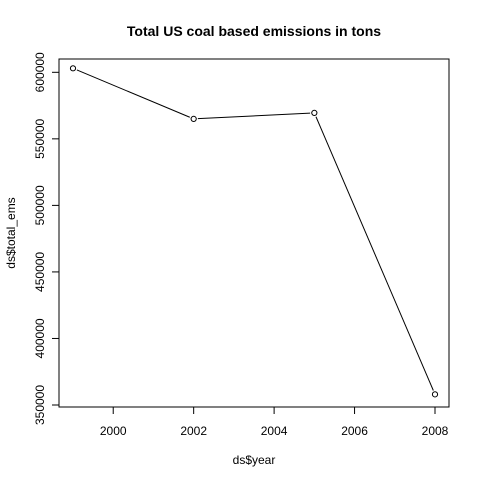  What do you see at coordinates (11, 232) in the screenshot?
I see `y-axis-title: ds$total_ems` at bounding box center [11, 232].